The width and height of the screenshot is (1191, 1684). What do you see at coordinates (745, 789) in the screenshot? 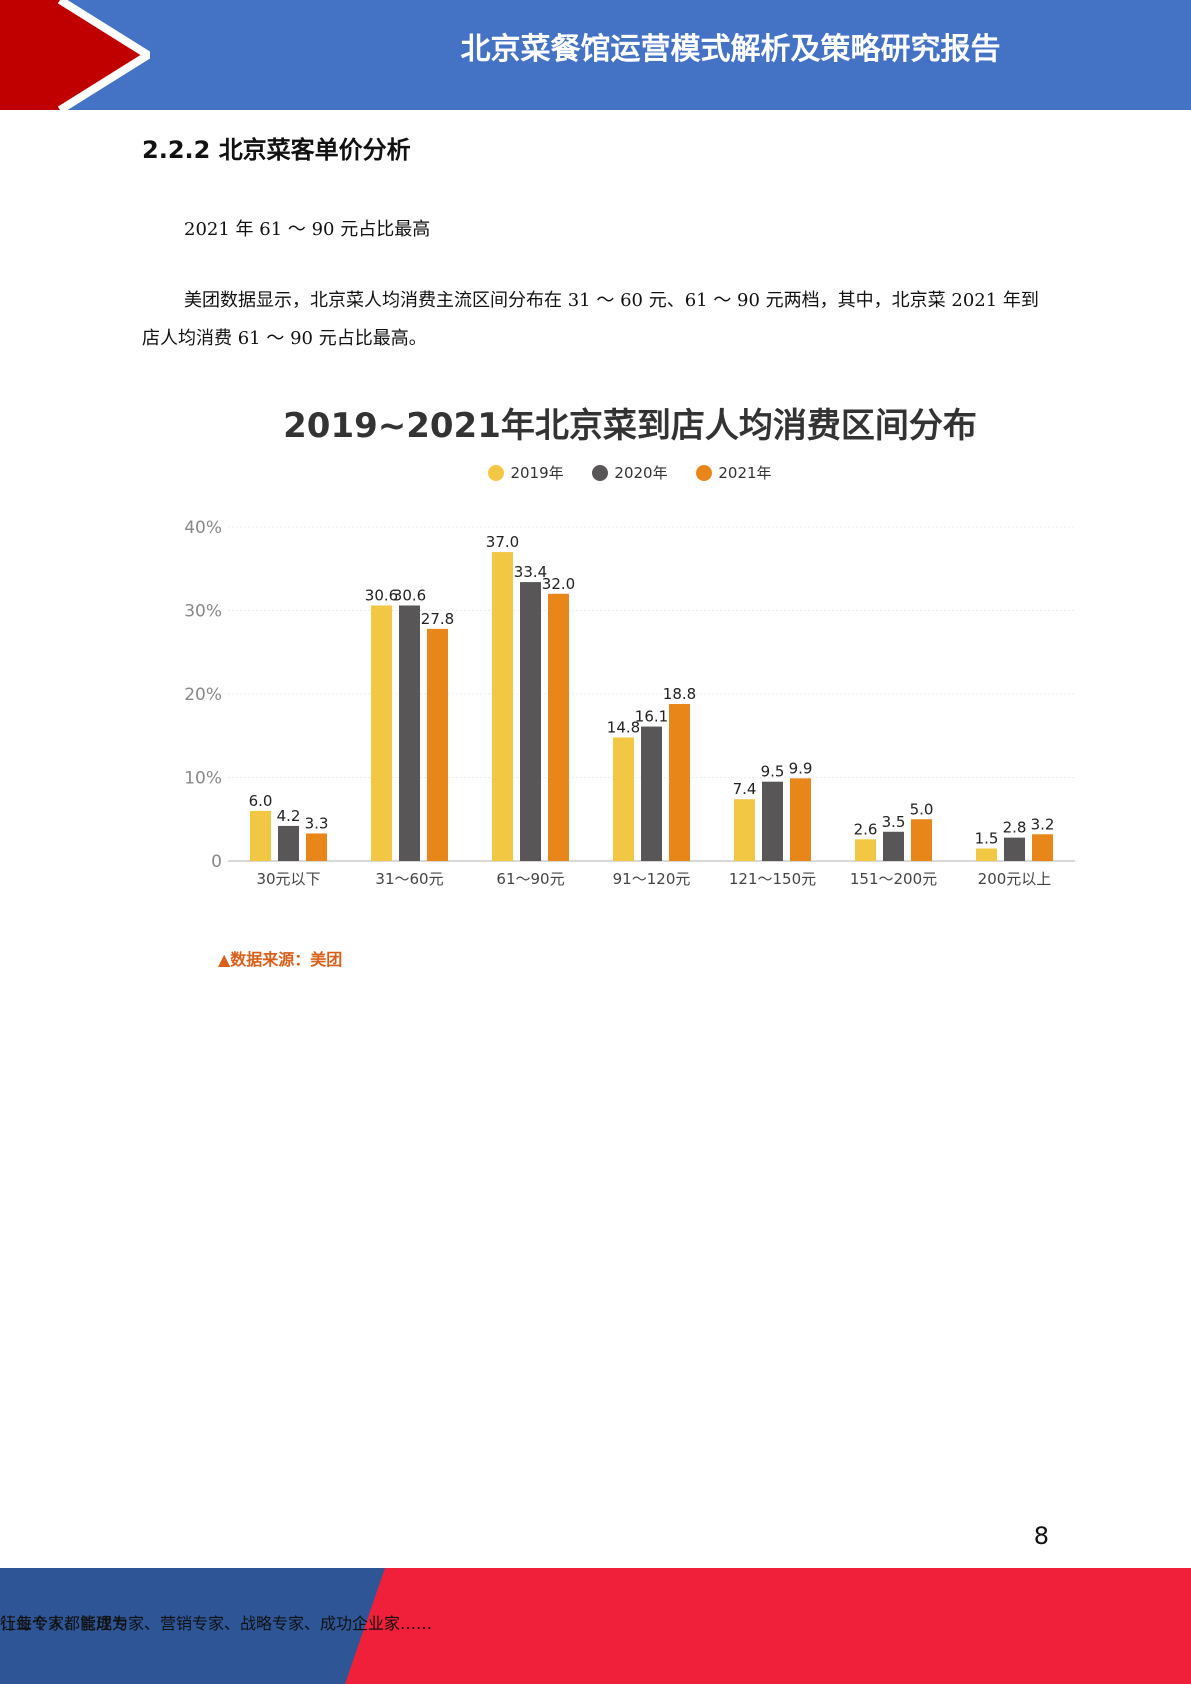
I see `data-label: 7.4` at bounding box center [745, 789].